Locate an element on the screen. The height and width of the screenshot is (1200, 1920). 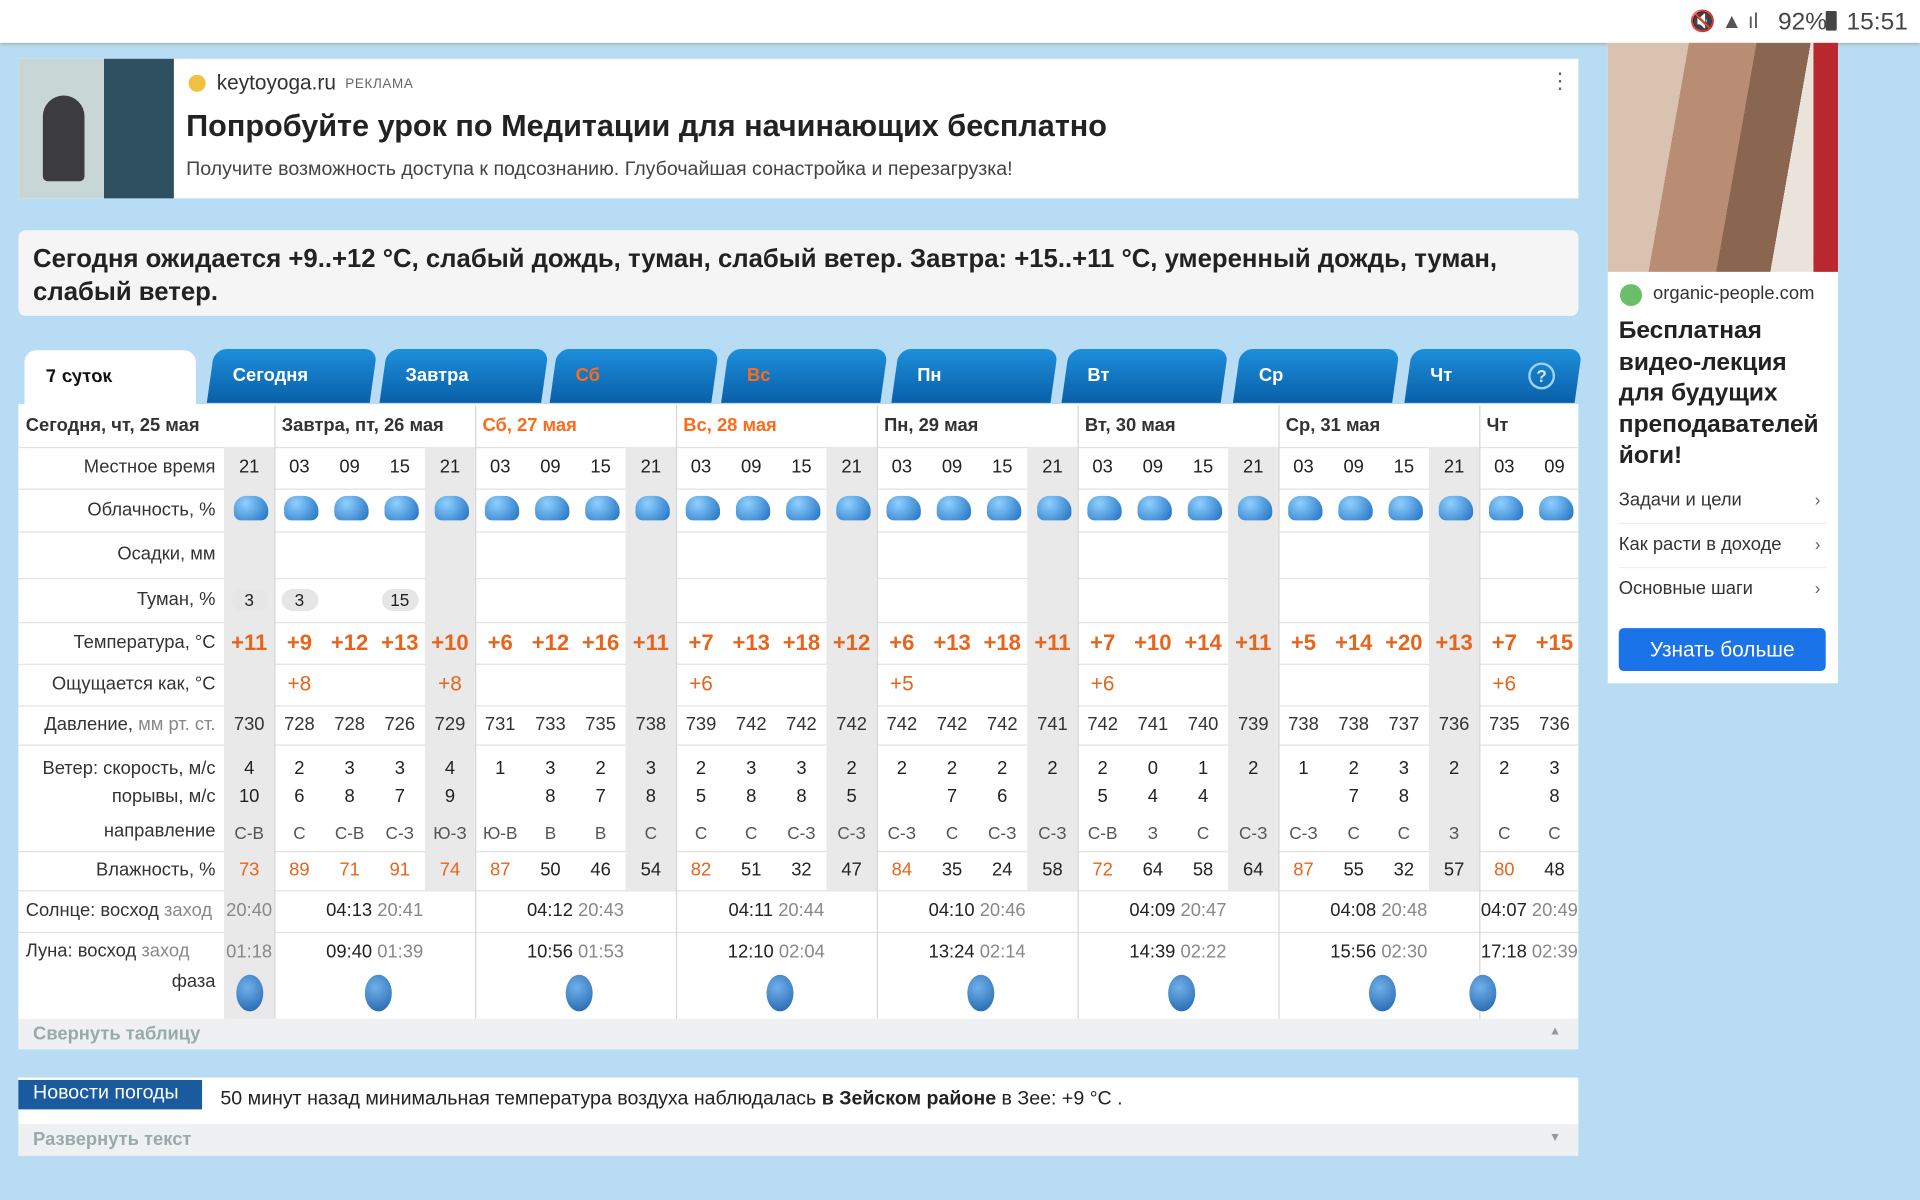
day-header: Ср, 31 мая is located at coordinates (1333, 425).